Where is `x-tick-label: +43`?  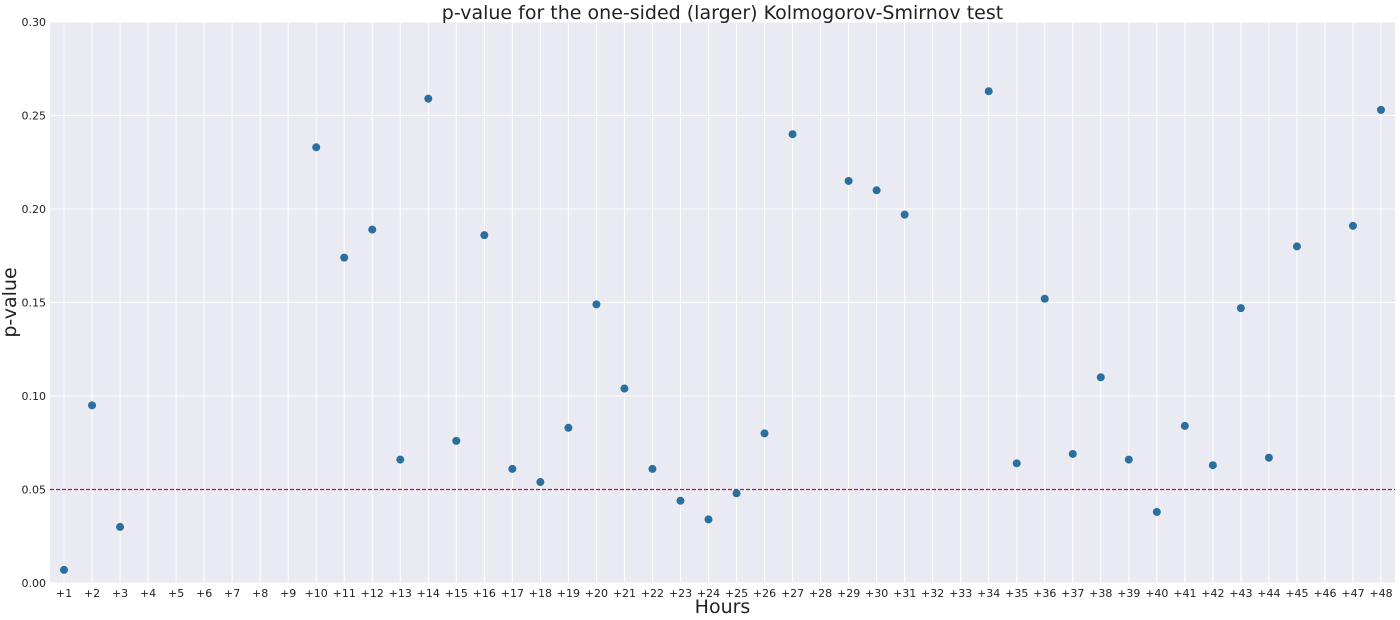
x-tick-label: +43 is located at coordinates (1240, 593).